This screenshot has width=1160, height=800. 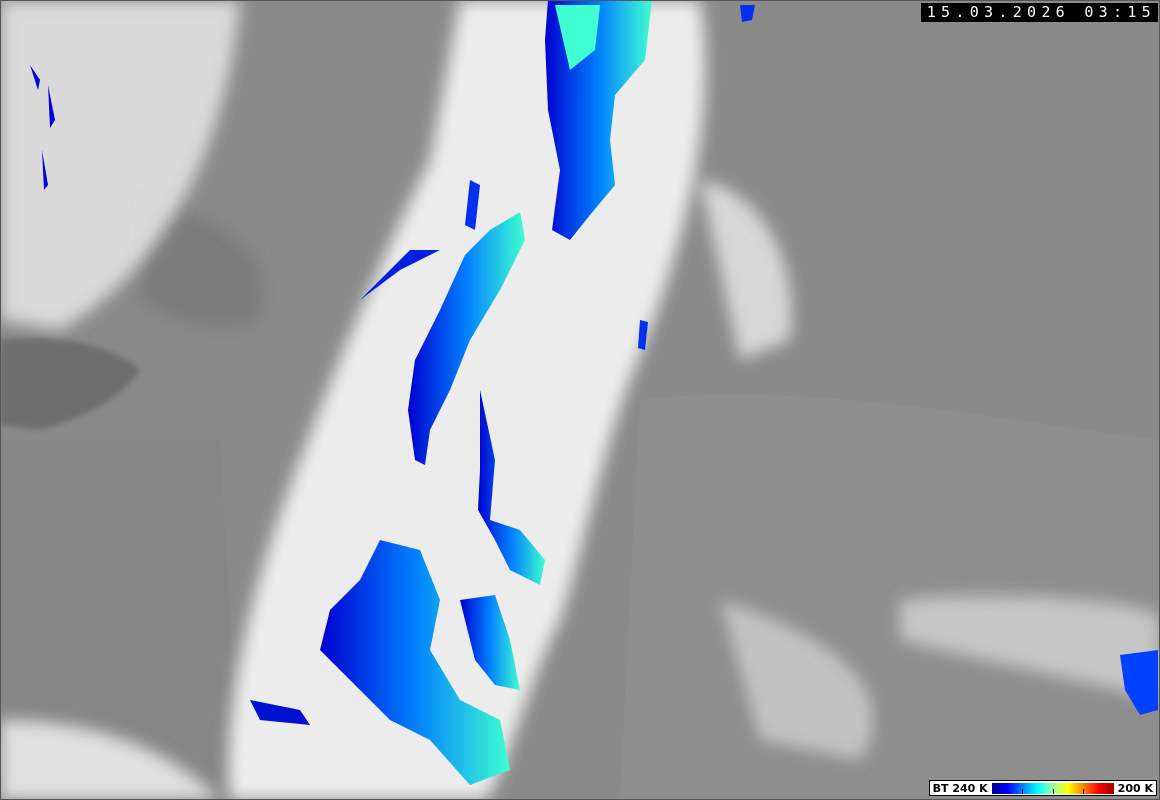 What do you see at coordinates (1135, 788) in the screenshot?
I see `legend-label-right: 200 K` at bounding box center [1135, 788].